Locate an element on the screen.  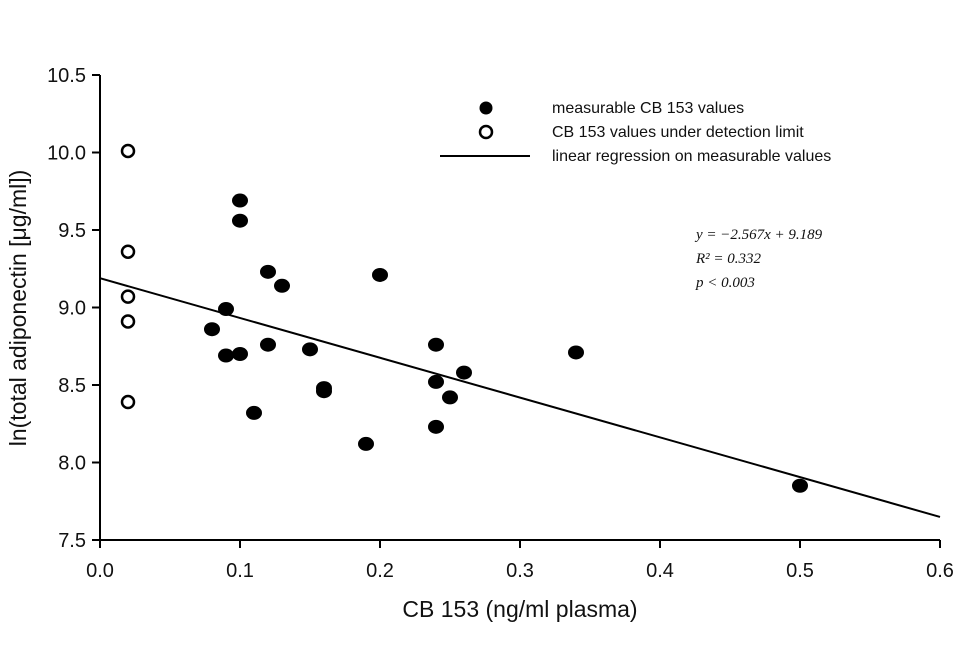
y-tick-label: 9.5 is located at coordinates (72, 231).